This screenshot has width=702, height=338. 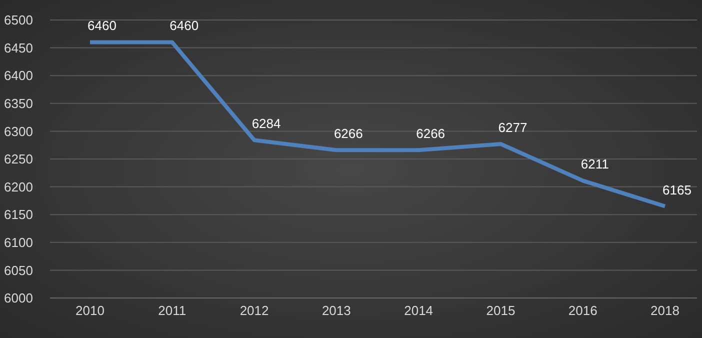 I want to click on y-tick-label: 6150, so click(x=18, y=214).